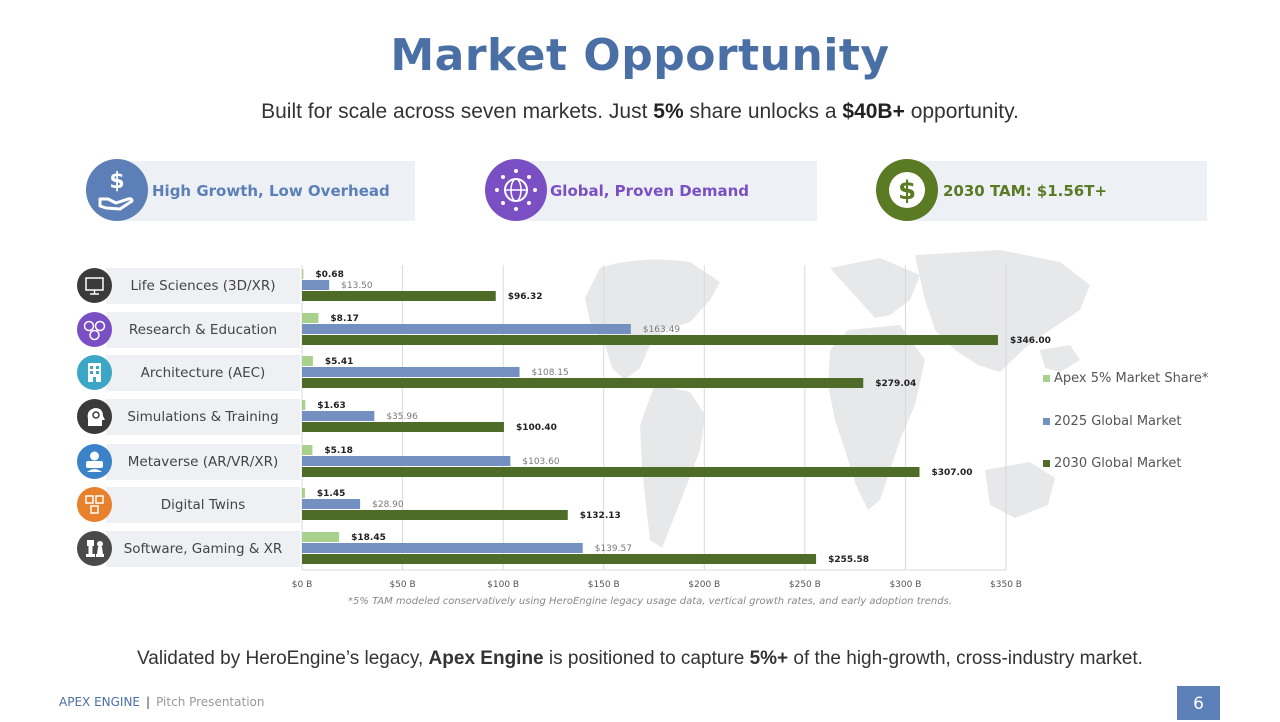  I want to click on data-label: $307.00, so click(952, 473).